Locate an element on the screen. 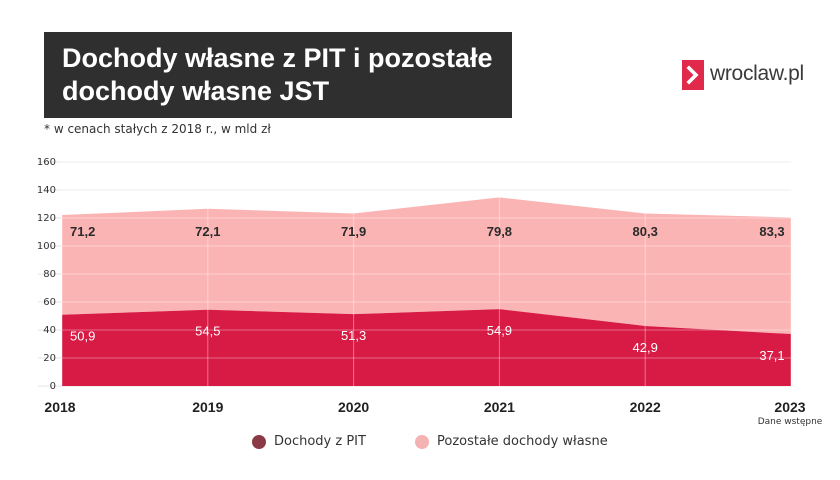  x-tick-label: 2020 is located at coordinates (353, 407).